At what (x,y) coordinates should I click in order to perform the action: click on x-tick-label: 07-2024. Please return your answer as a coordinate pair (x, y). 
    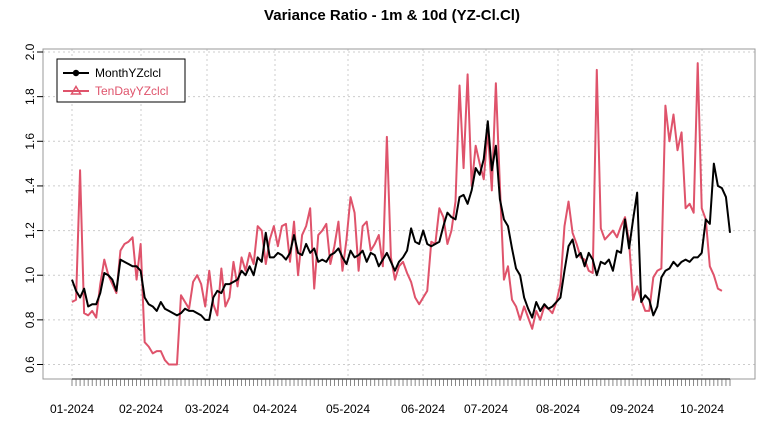
    Looking at the image, I should click on (486, 409).